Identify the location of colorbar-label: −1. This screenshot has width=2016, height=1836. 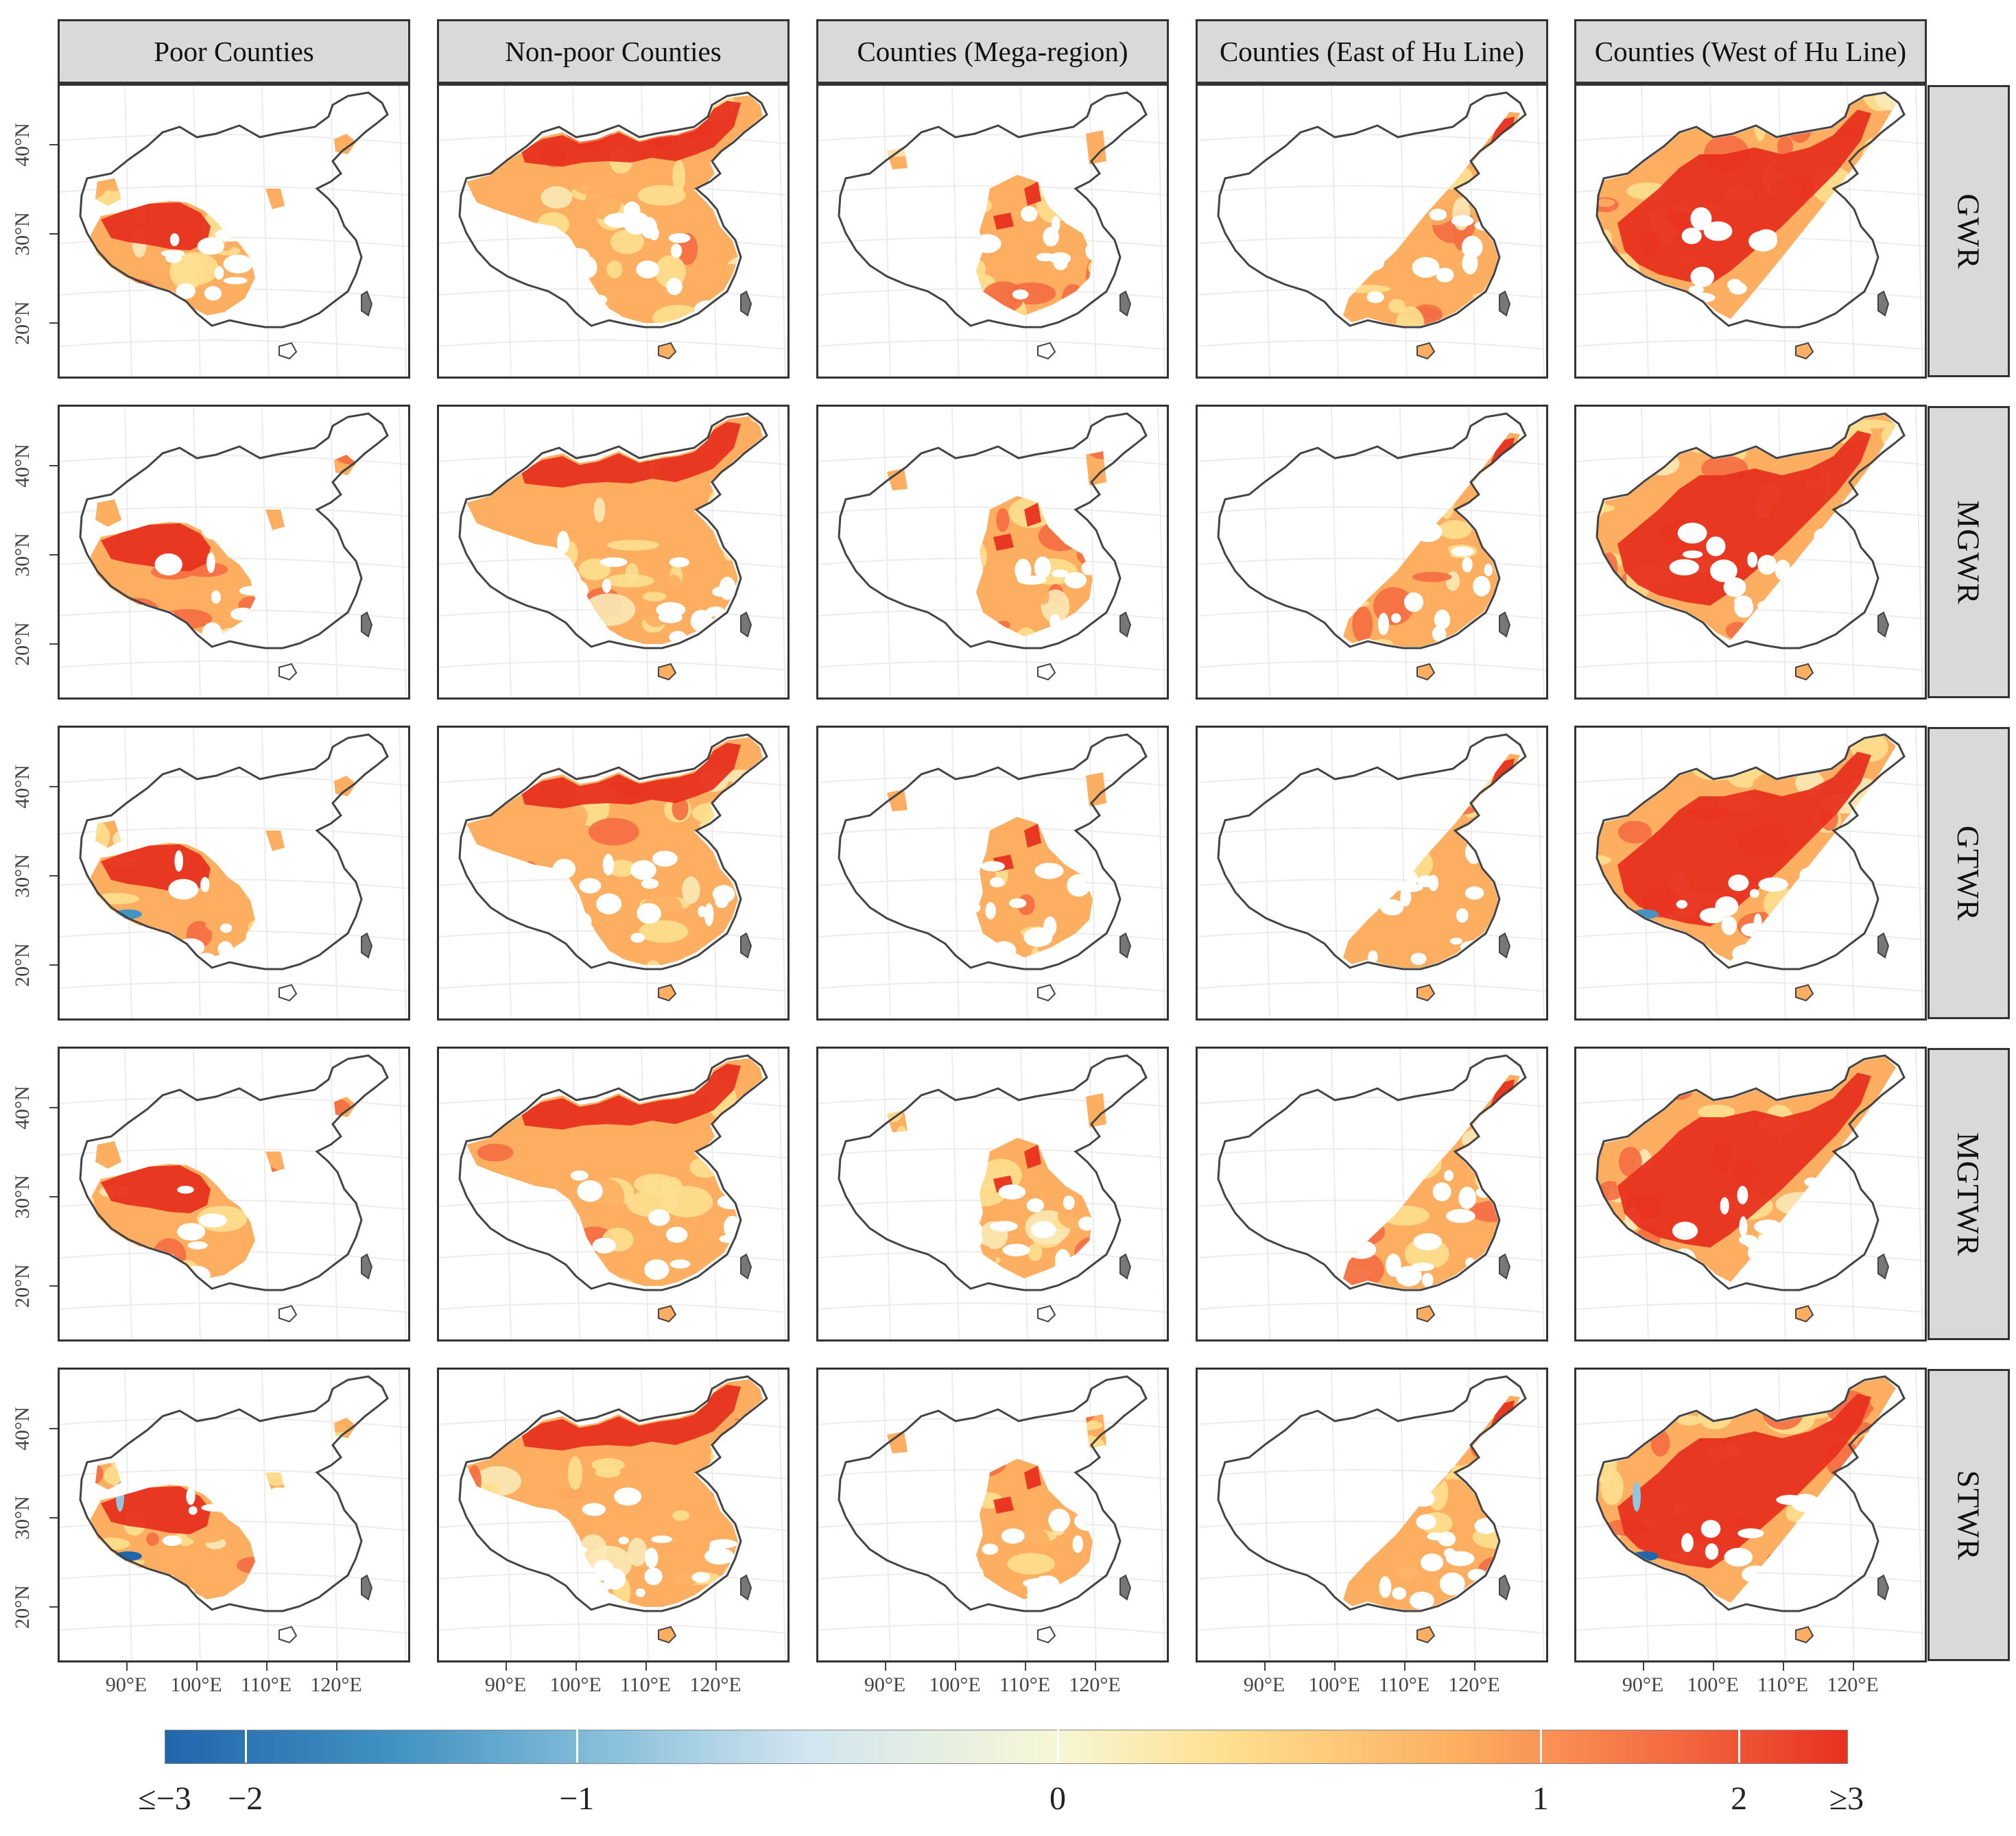
(577, 1799).